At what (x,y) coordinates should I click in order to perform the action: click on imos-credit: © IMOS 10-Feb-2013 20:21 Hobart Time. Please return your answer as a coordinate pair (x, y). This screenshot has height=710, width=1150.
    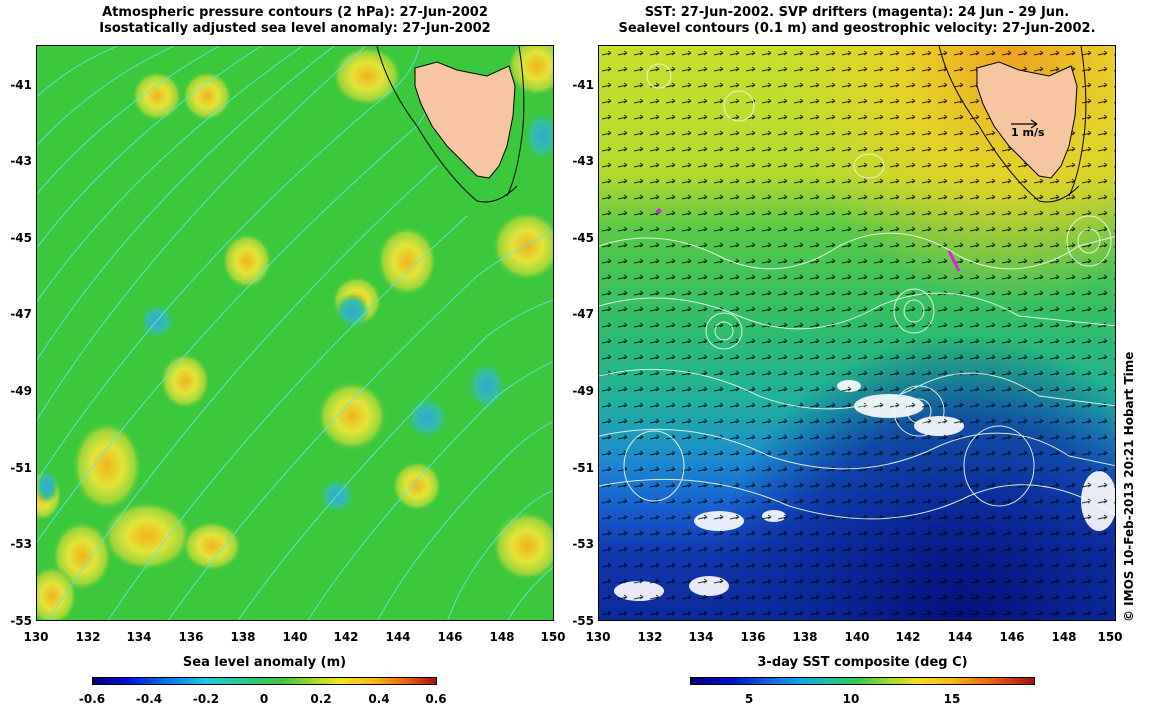
    Looking at the image, I should click on (1129, 486).